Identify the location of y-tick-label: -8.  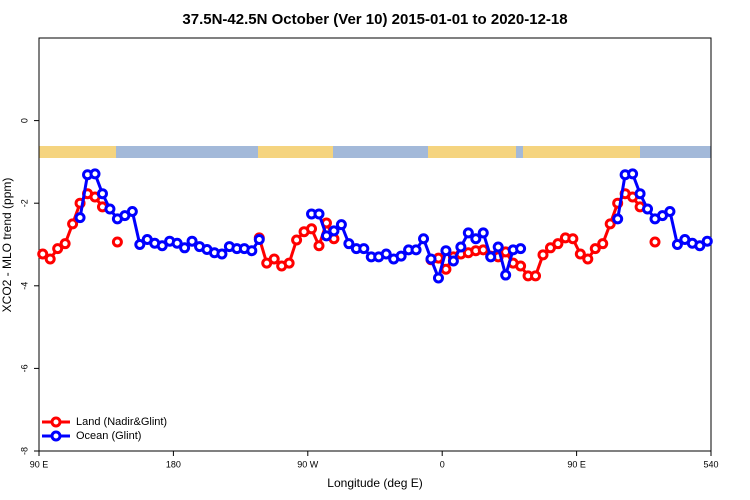
(24, 451).